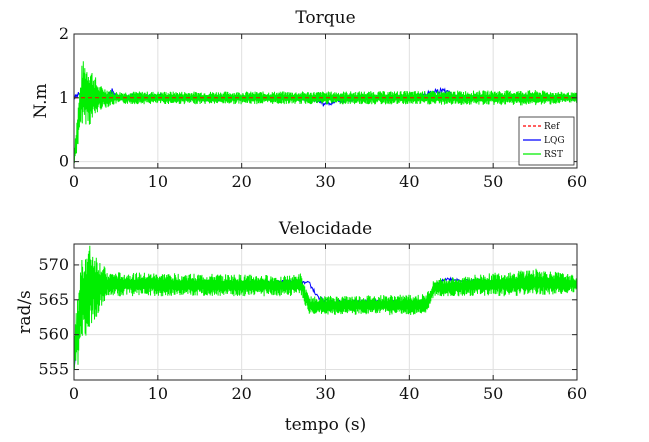 The height and width of the screenshot is (442, 649). I want to click on y-tick-label: 1, so click(64, 97).